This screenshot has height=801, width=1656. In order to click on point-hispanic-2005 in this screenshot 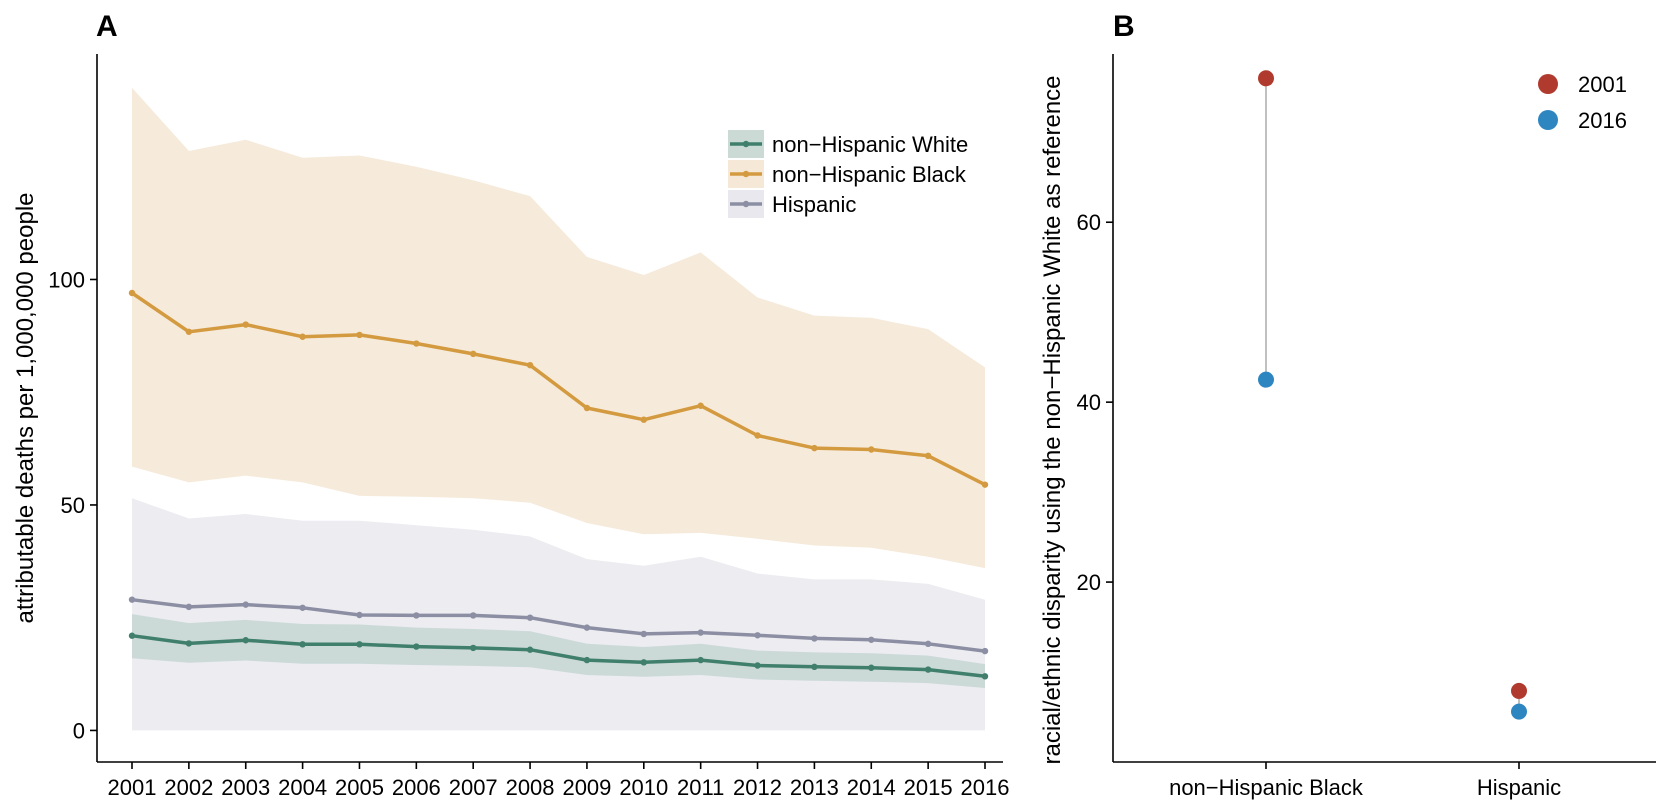, I will do `click(359, 615)`.